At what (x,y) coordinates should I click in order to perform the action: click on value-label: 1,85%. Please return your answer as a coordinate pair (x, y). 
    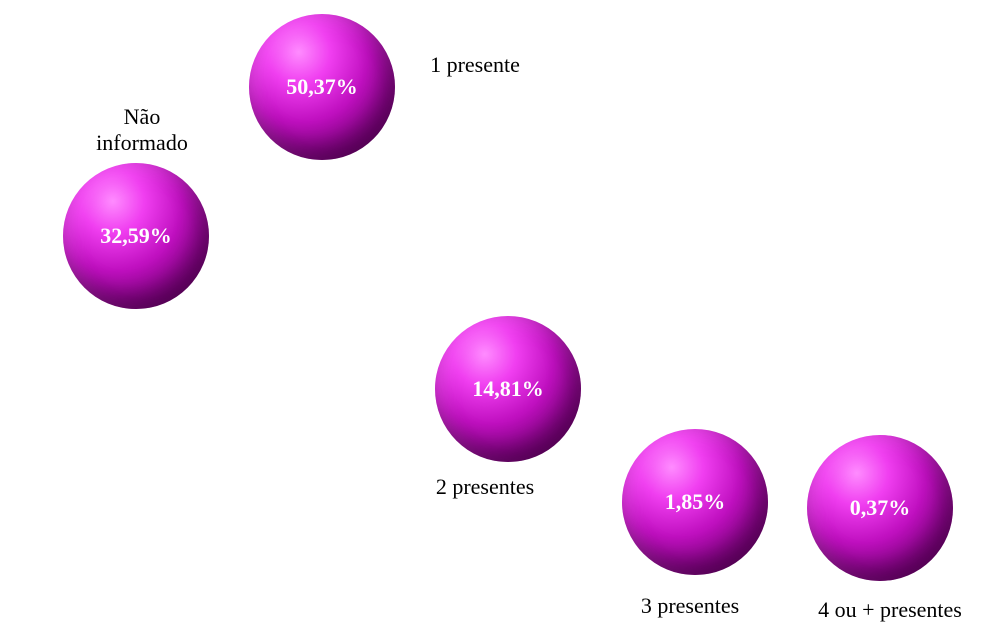
    Looking at the image, I should click on (695, 501).